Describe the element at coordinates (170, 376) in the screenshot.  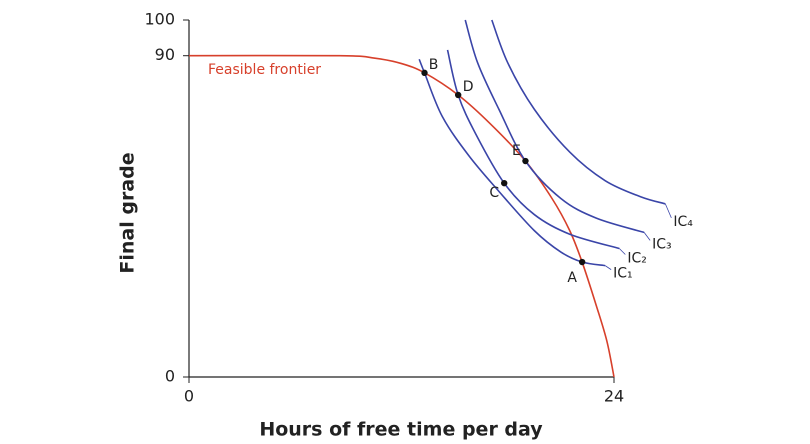
I see `y-tick-label: 0` at that location.